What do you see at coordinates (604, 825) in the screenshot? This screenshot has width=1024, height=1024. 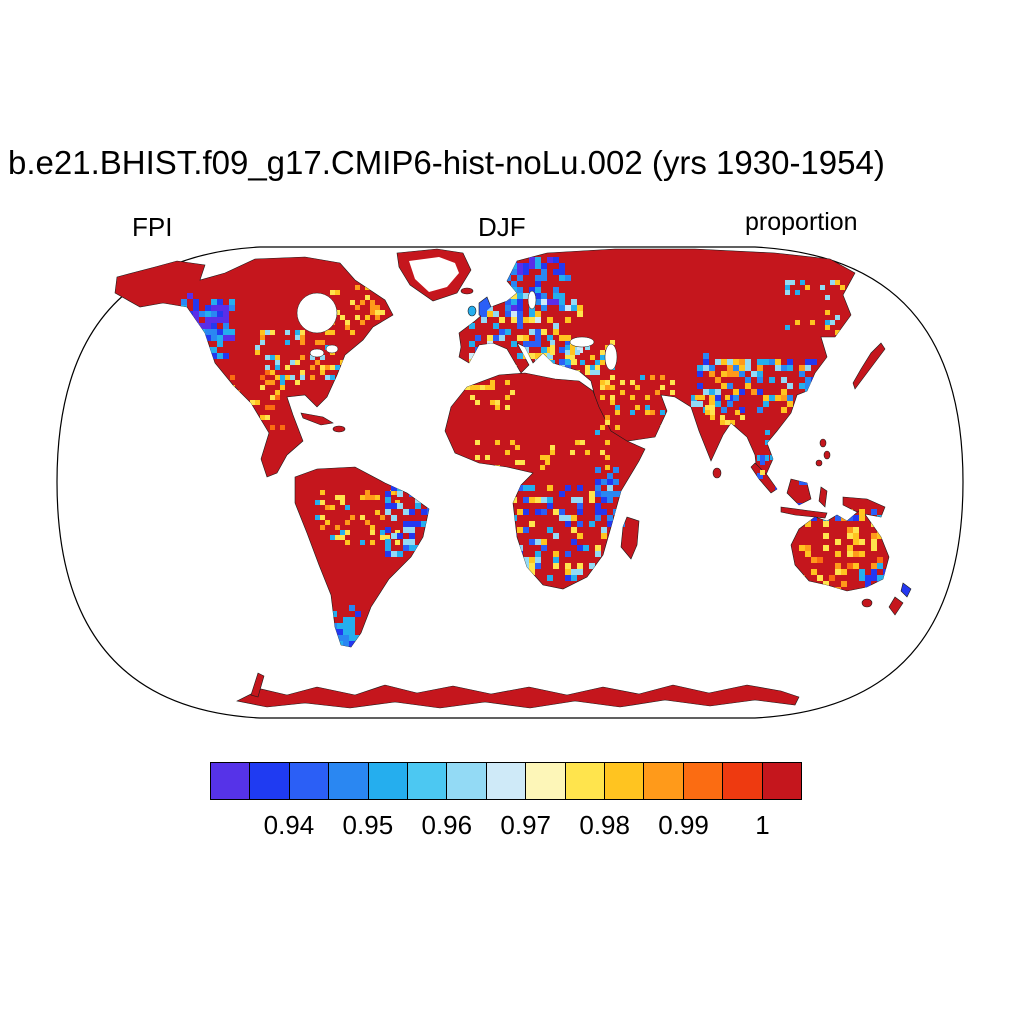 I see `colorbar-tick-label: 0.98` at bounding box center [604, 825].